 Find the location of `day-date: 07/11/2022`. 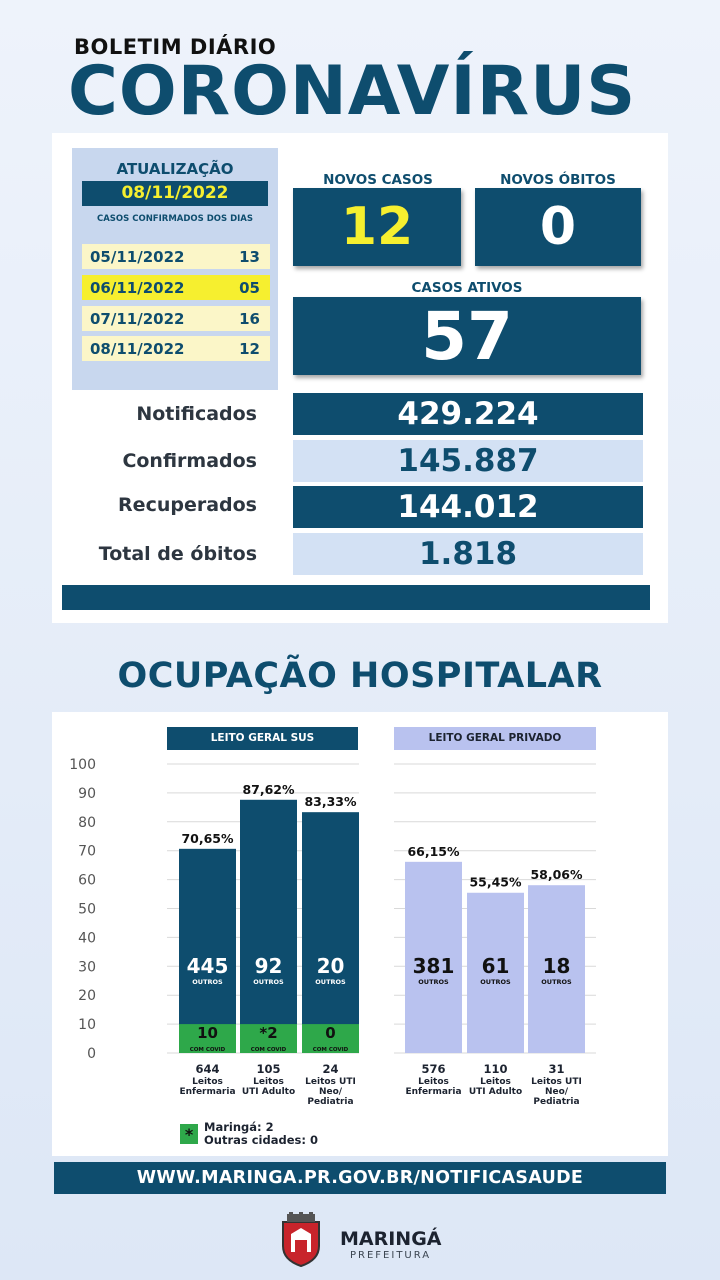

day-date: 07/11/2022 is located at coordinates (137, 319).